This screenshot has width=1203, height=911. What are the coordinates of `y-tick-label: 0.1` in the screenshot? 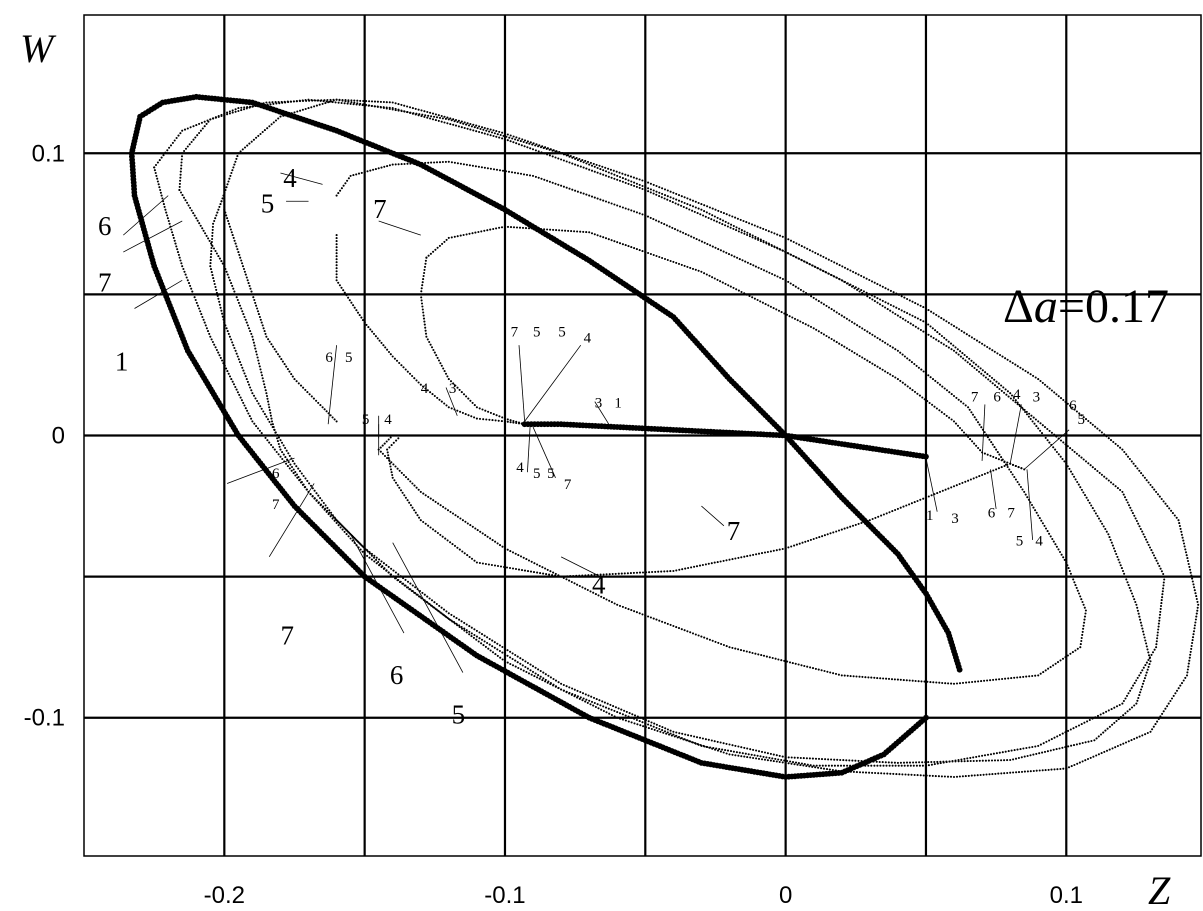 It's located at (48, 153).